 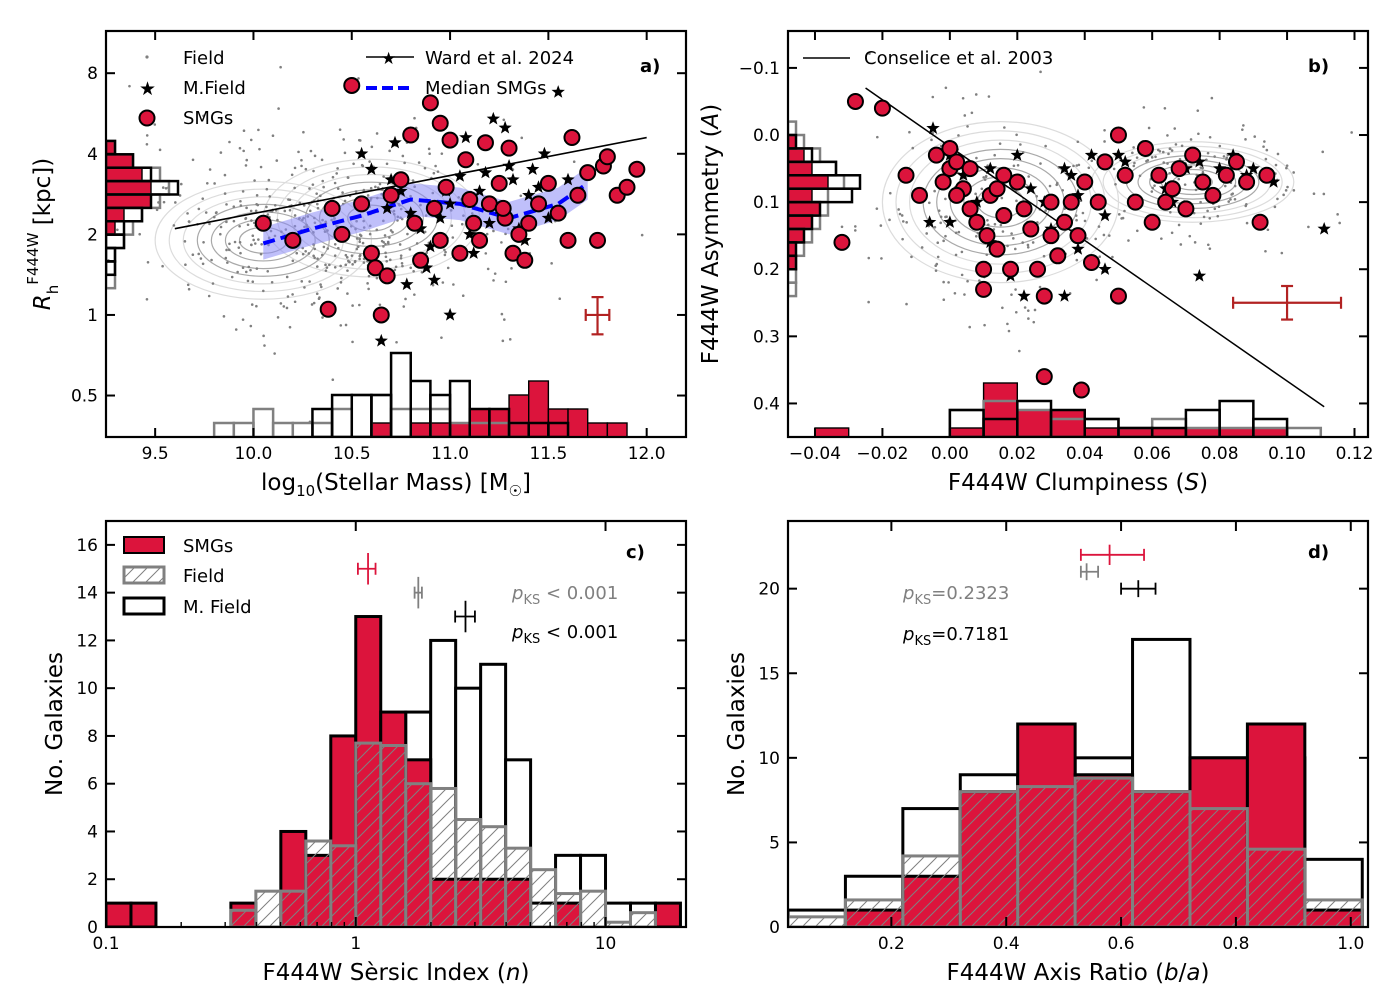 What do you see at coordinates (800, 222) in the screenshot?
I see `asym-hist-smg` at bounding box center [800, 222].